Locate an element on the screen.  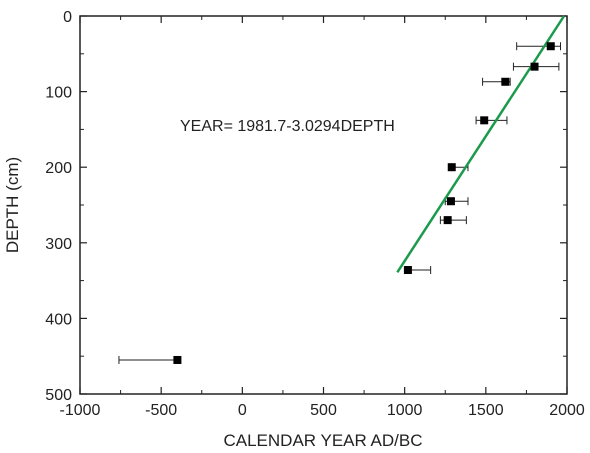
x-tick-label: -500 is located at coordinates (161, 410).